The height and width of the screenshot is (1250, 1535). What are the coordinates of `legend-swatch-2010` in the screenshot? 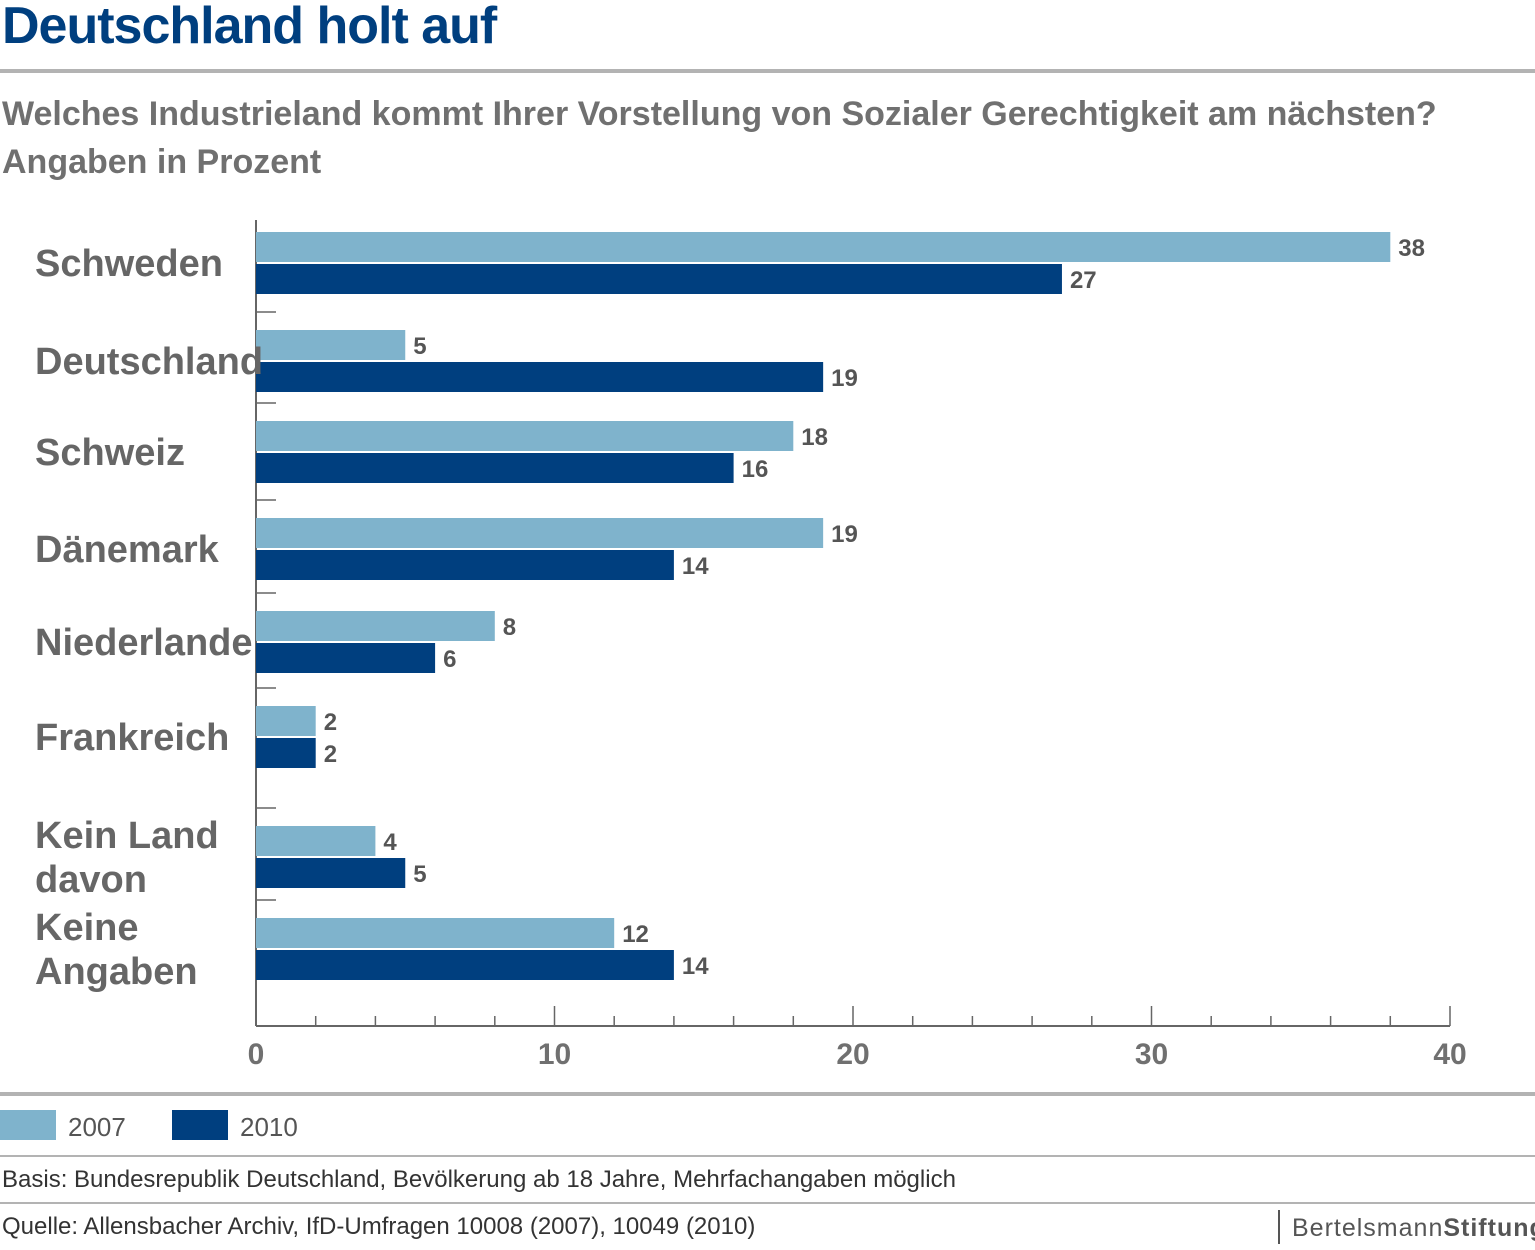 It's located at (200, 1125).